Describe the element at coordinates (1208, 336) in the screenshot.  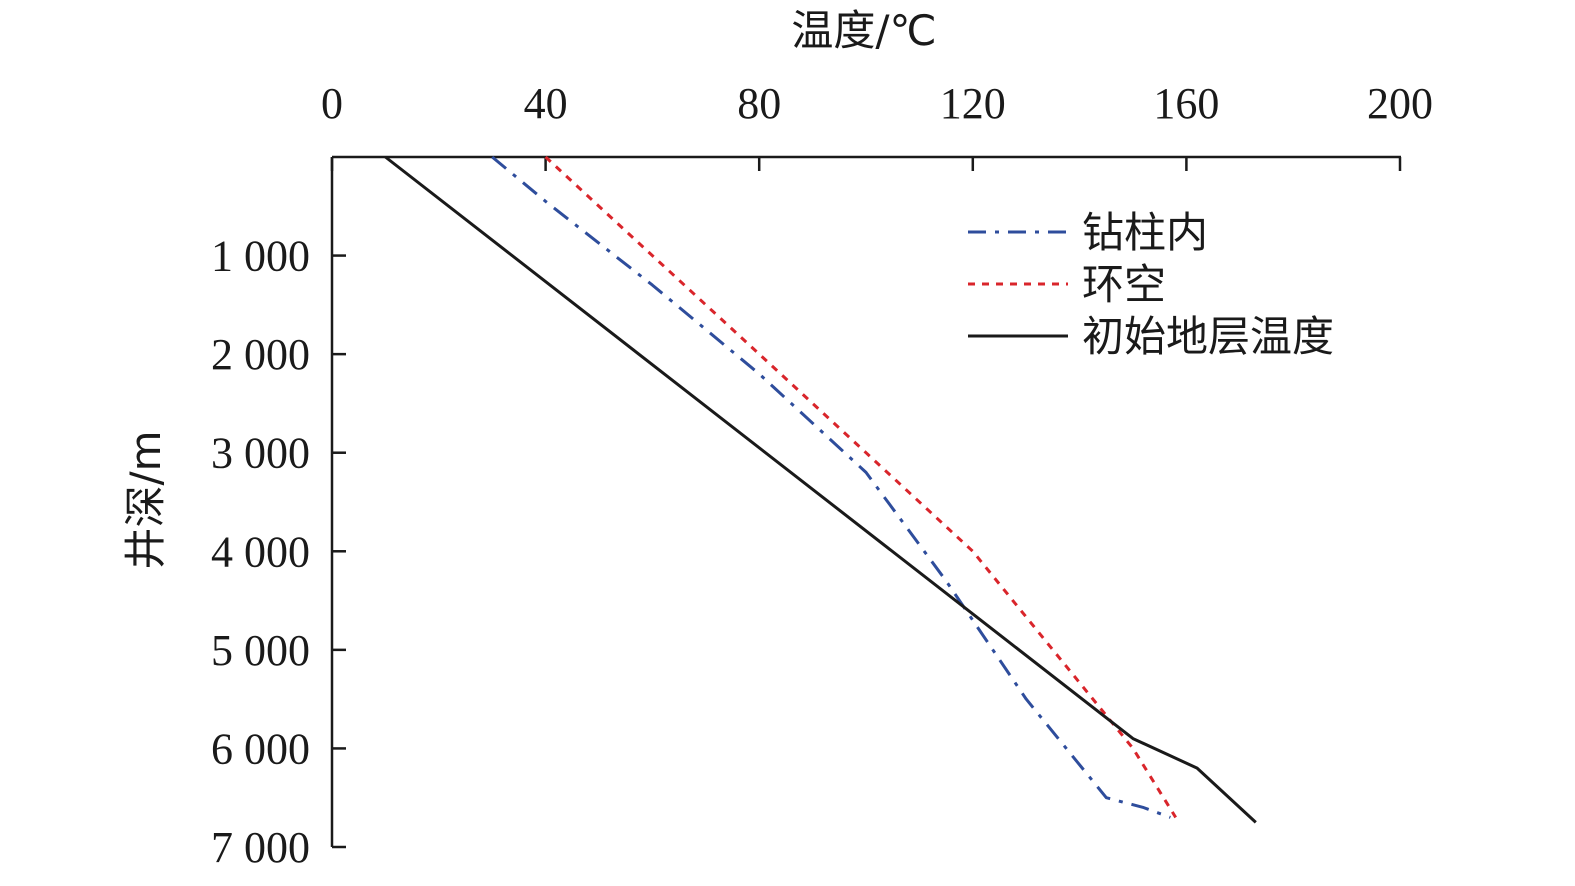
I see `legend-label-3: 初始地层温度` at that location.